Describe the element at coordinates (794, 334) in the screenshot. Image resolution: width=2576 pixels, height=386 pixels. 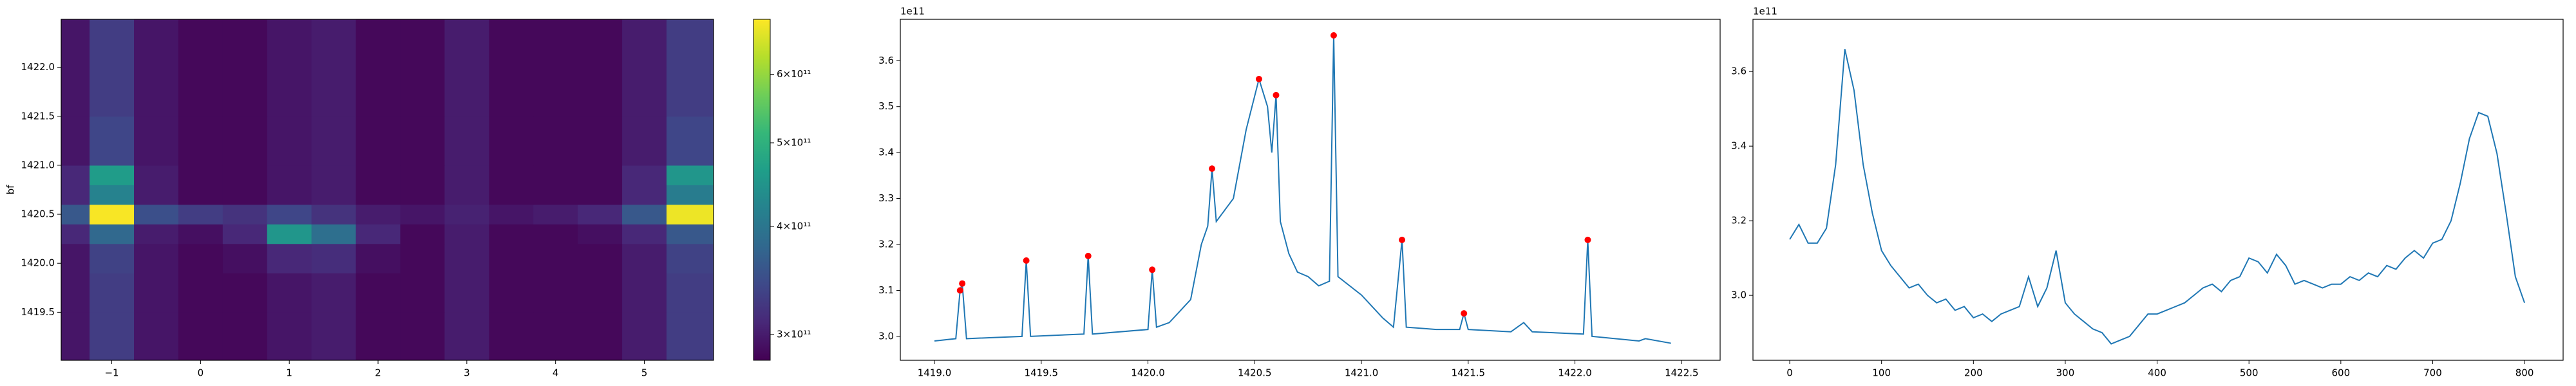
I see `colorbar-tick-label: 3×10¹¹` at that location.